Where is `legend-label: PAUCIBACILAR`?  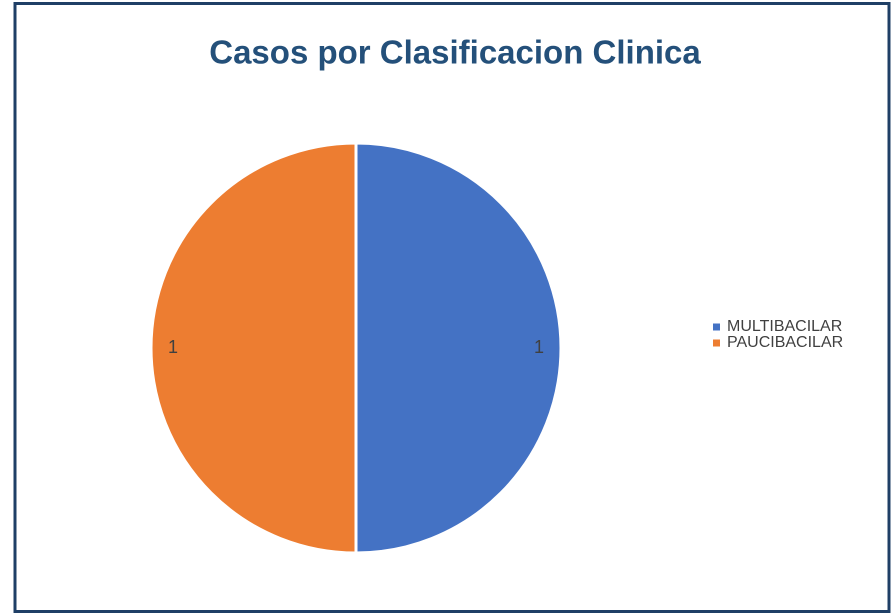
legend-label: PAUCIBACILAR is located at coordinates (785, 342).